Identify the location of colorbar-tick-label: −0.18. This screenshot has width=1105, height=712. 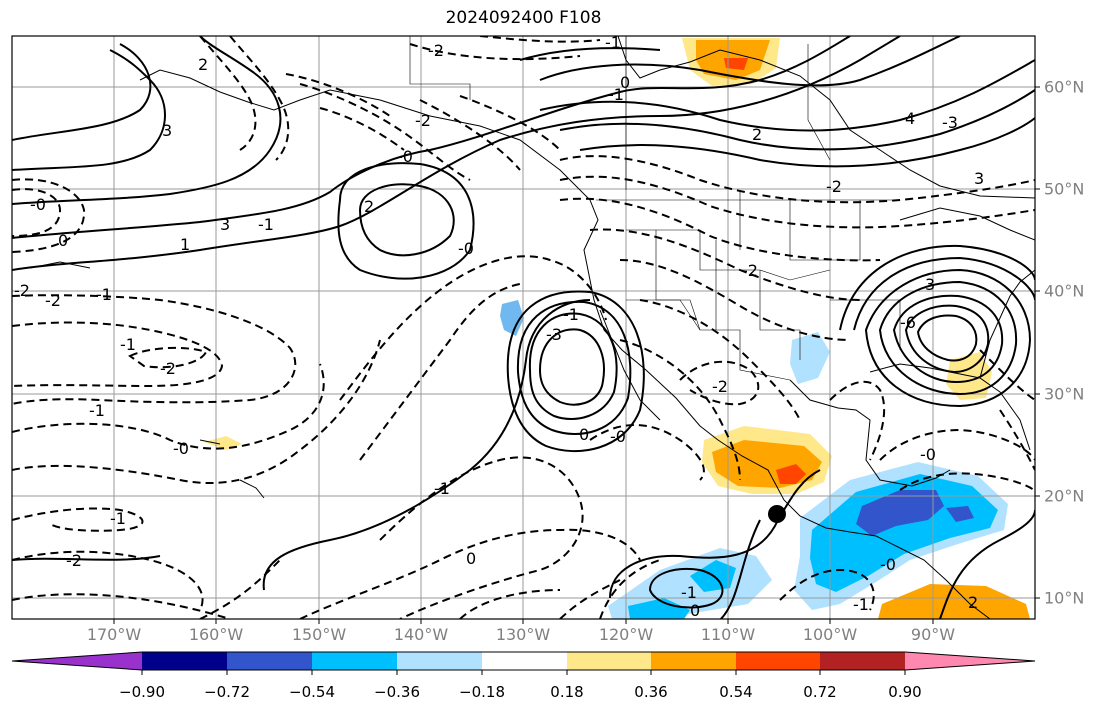
(482, 692).